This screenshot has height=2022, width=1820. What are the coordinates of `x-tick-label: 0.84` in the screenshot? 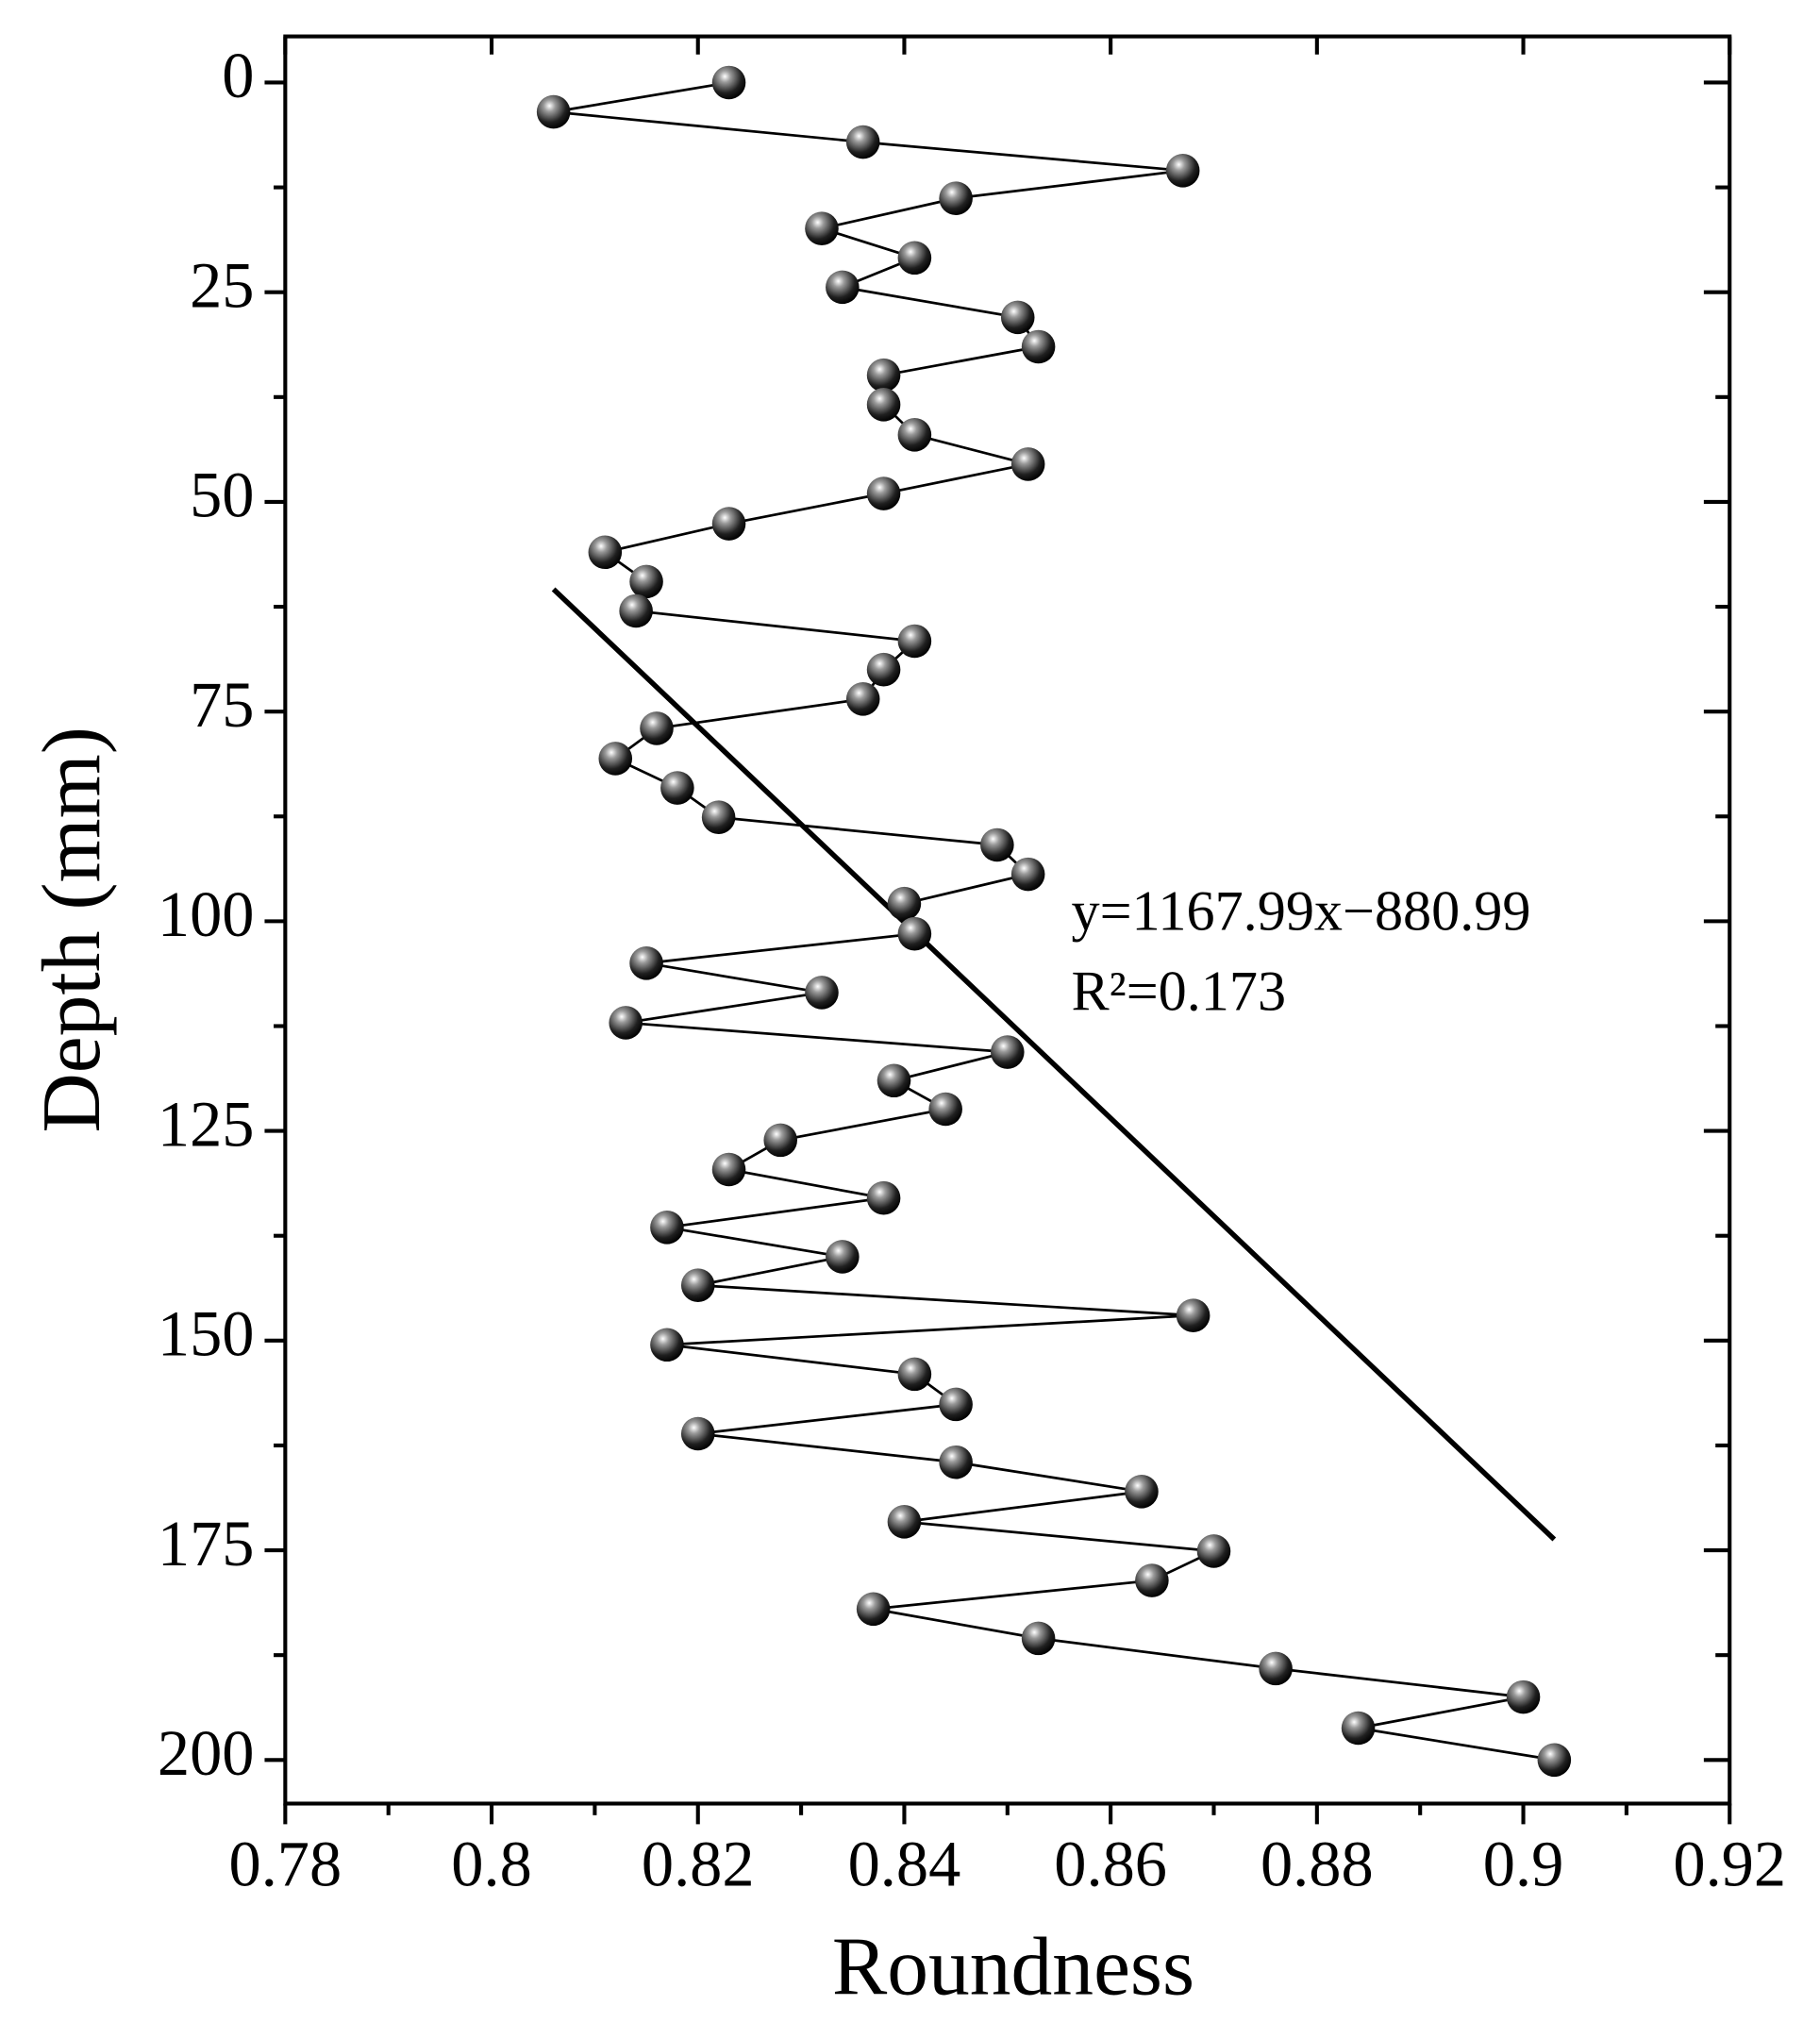 It's located at (904, 1863).